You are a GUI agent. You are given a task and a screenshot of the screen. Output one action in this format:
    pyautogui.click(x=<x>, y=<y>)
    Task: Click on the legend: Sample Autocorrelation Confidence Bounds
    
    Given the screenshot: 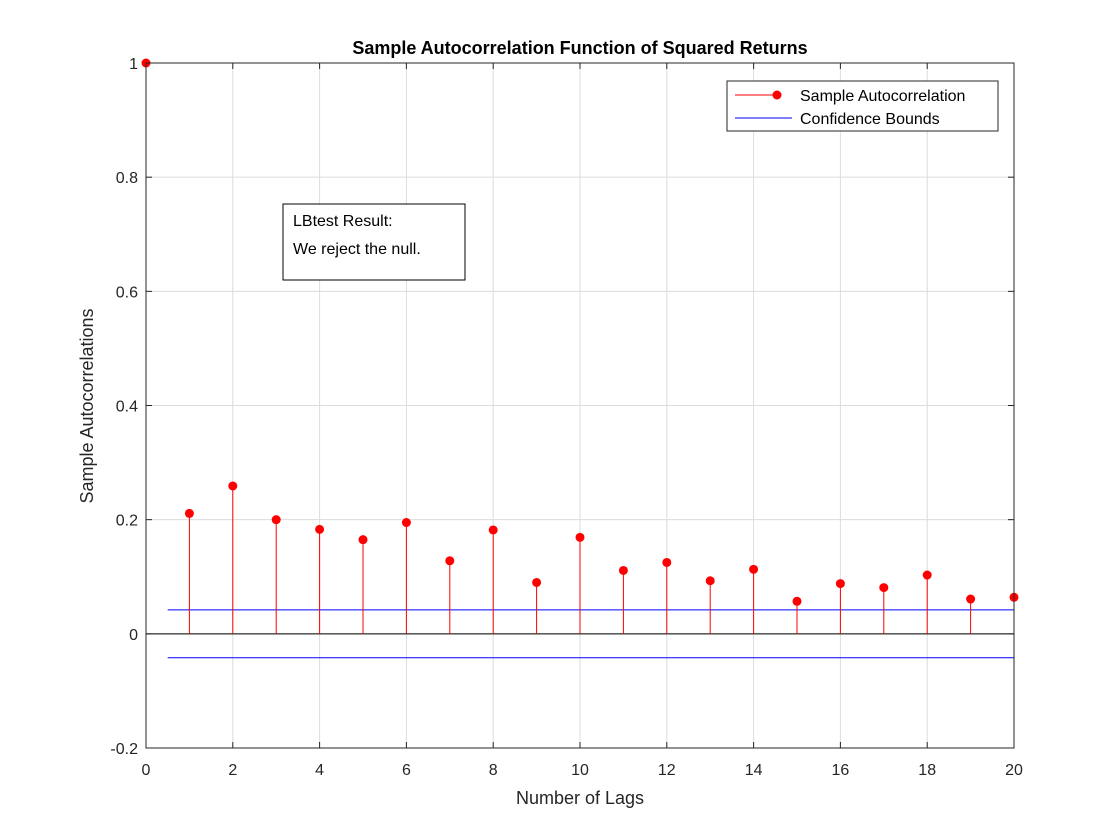 What is the action you would take?
    pyautogui.click(x=862, y=106)
    